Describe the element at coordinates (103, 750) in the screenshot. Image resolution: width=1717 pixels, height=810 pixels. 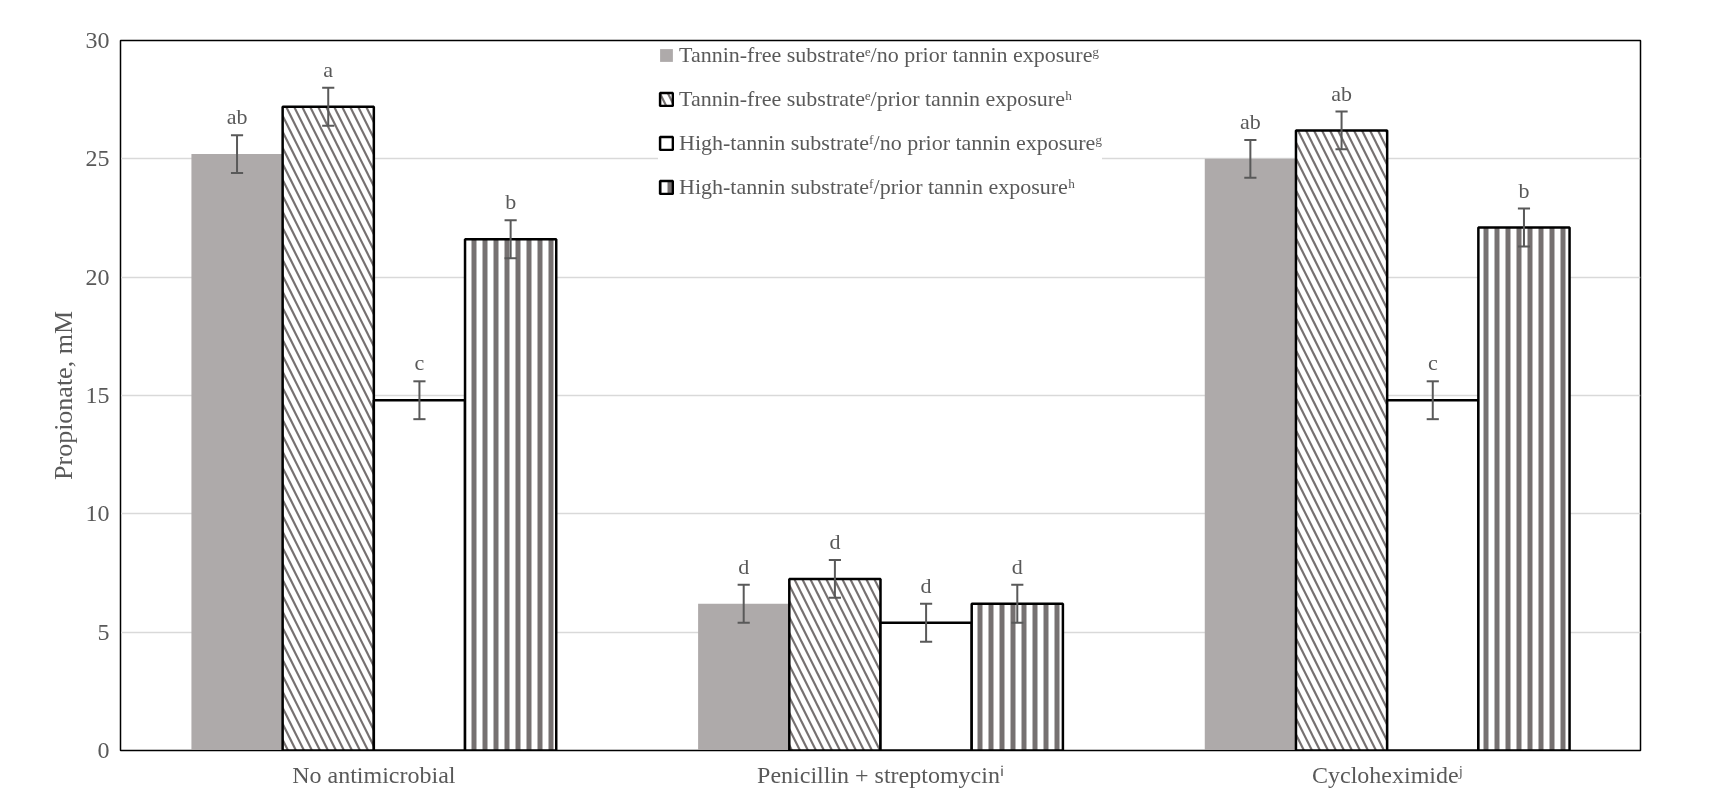
I see `y-tick-label: 0` at that location.